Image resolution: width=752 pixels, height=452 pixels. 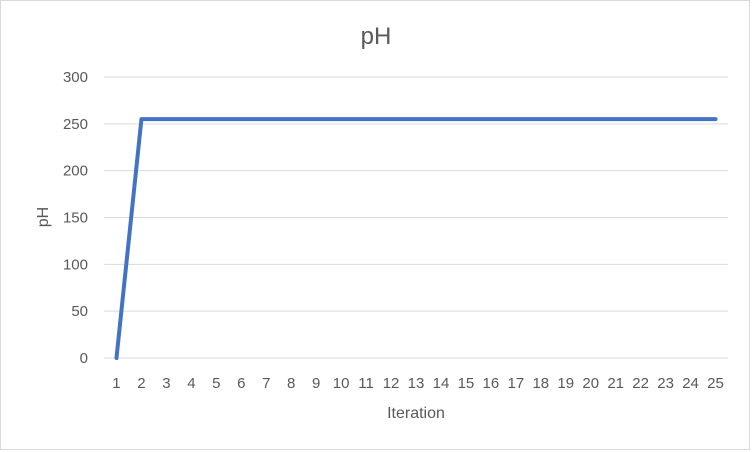 I want to click on x-tick-label: 7, so click(x=266, y=383).